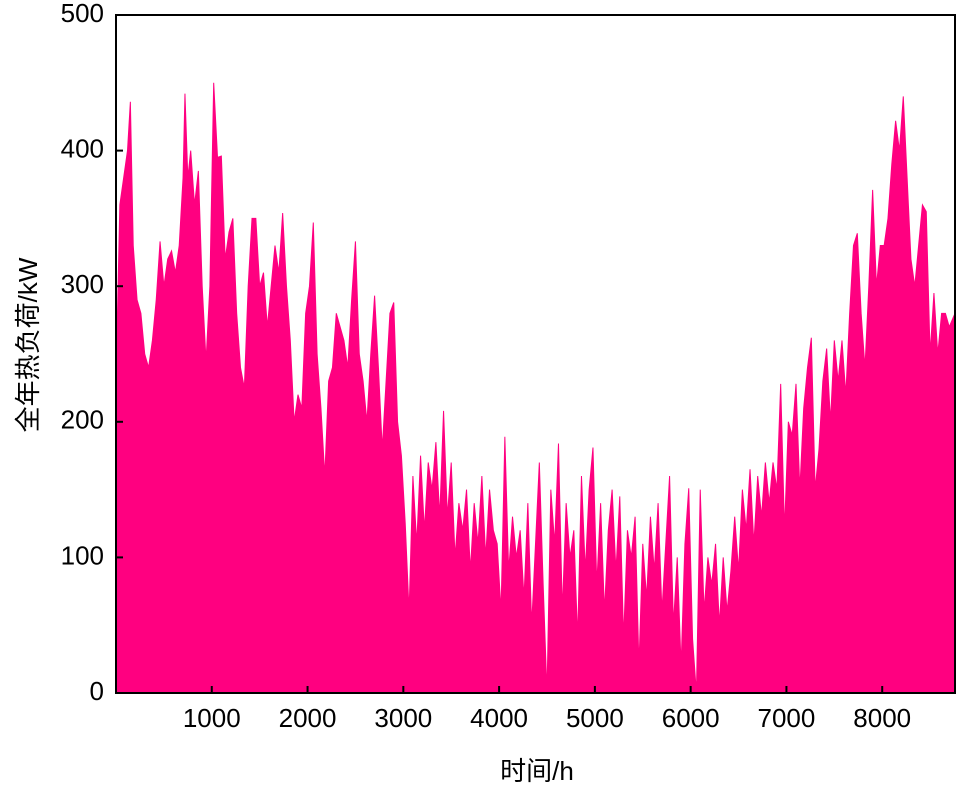  I want to click on y-tick-label: 300, so click(82, 284).